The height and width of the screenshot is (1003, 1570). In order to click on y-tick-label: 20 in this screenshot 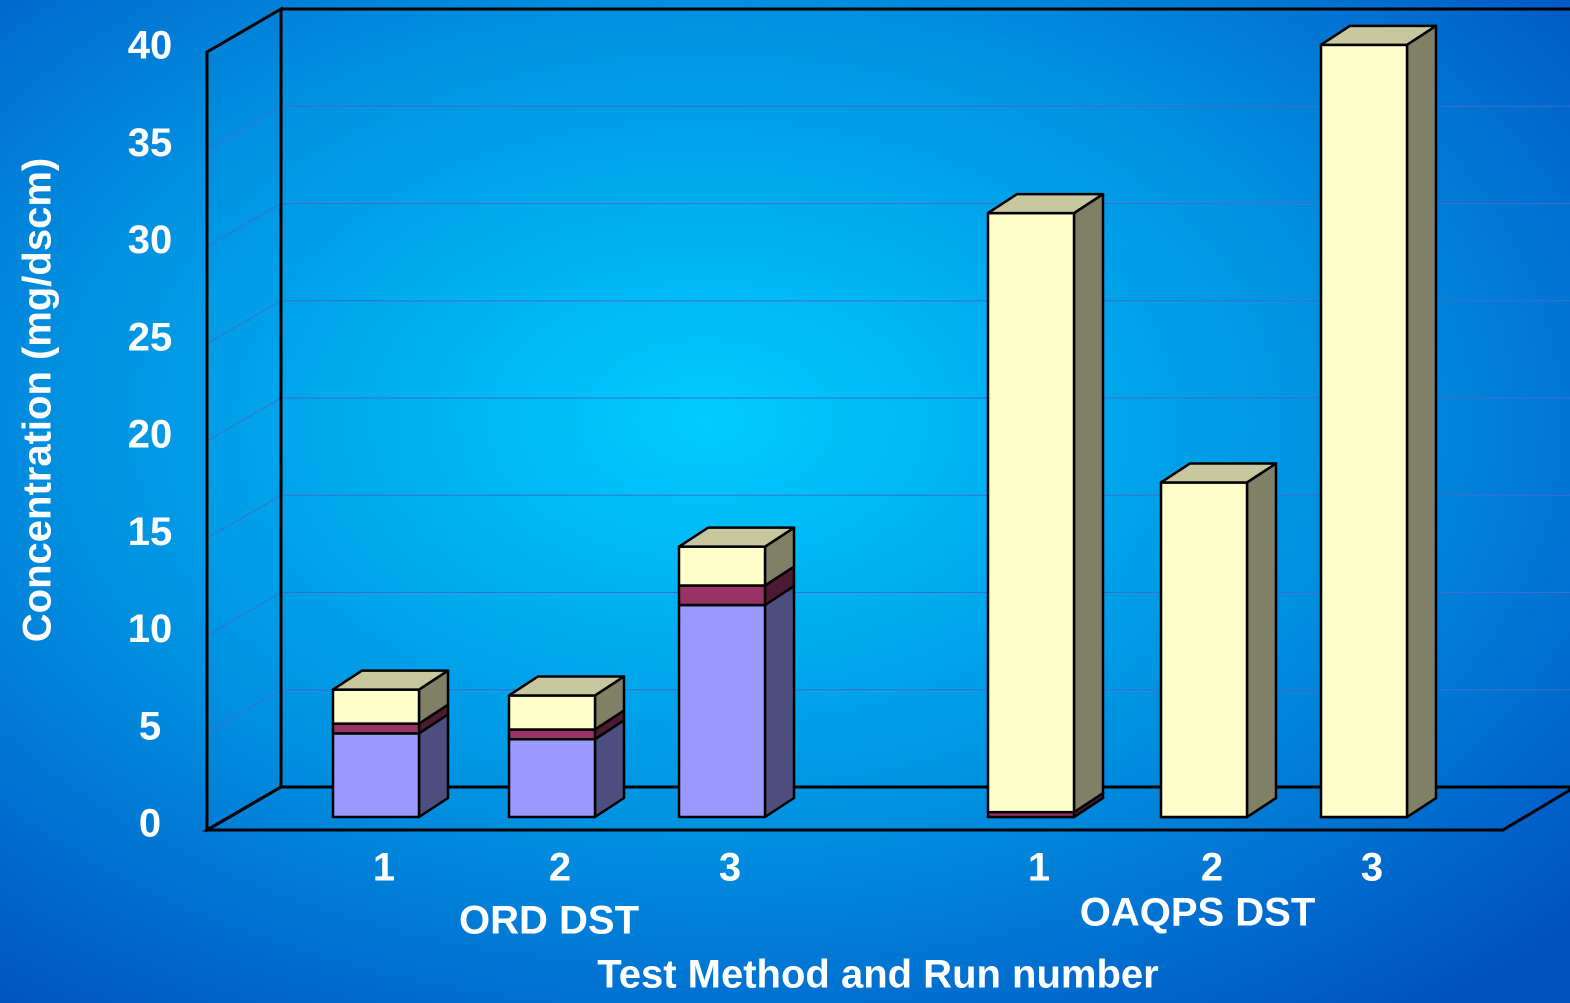, I will do `click(150, 435)`.